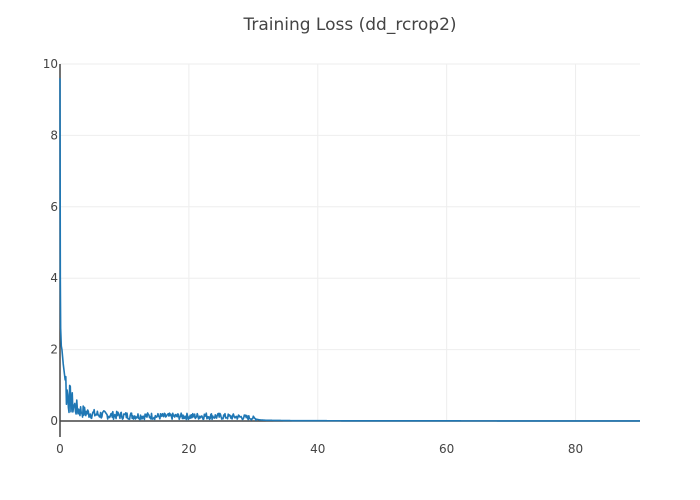  Describe the element at coordinates (188, 449) in the screenshot. I see `x-tick-label: 20` at that location.